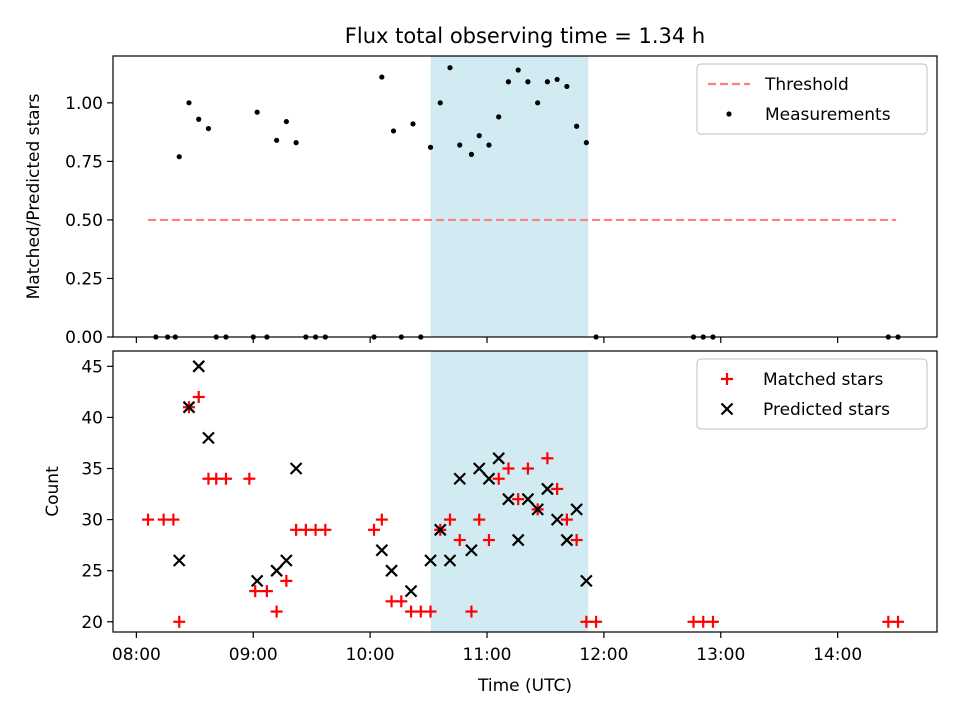 The image size is (960, 724). What do you see at coordinates (92, 521) in the screenshot?
I see `y-tick-label: 30` at bounding box center [92, 521].